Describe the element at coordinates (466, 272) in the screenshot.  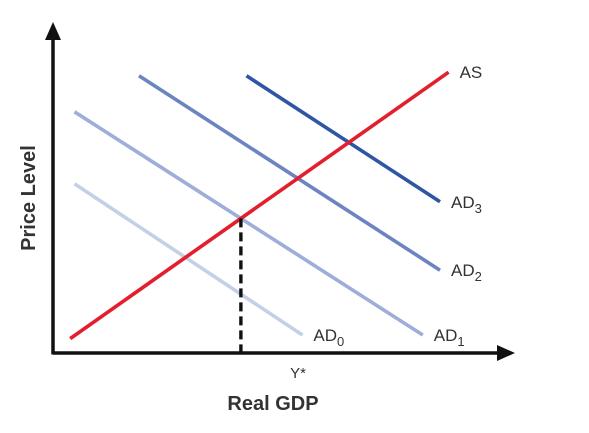
I see `curve-label-ad2: AD2` at that location.